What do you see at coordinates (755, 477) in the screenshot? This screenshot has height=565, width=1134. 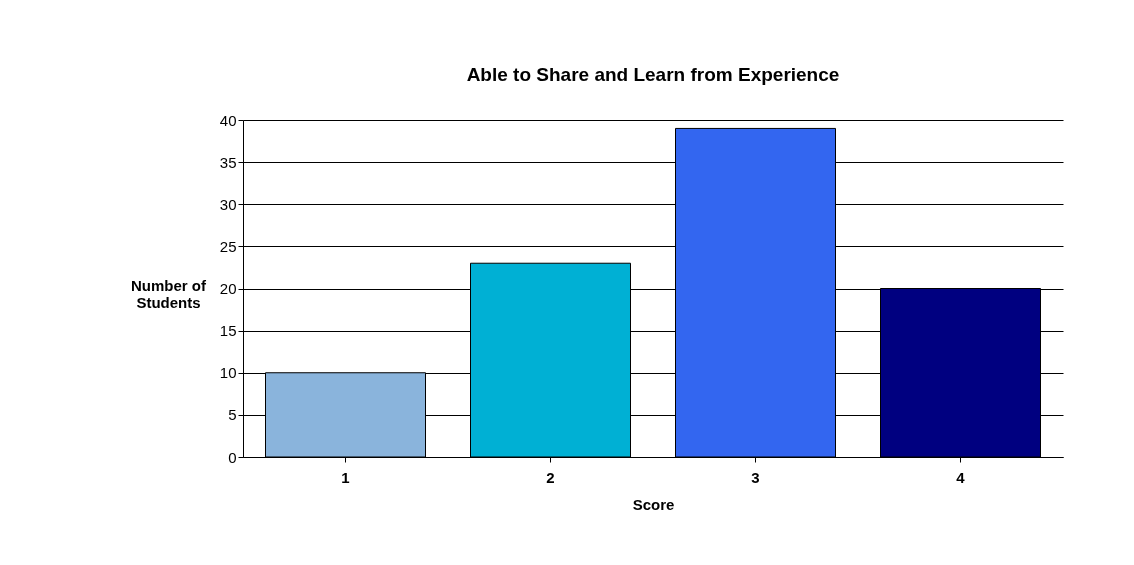 I see `x-tick-label: 3` at bounding box center [755, 477].